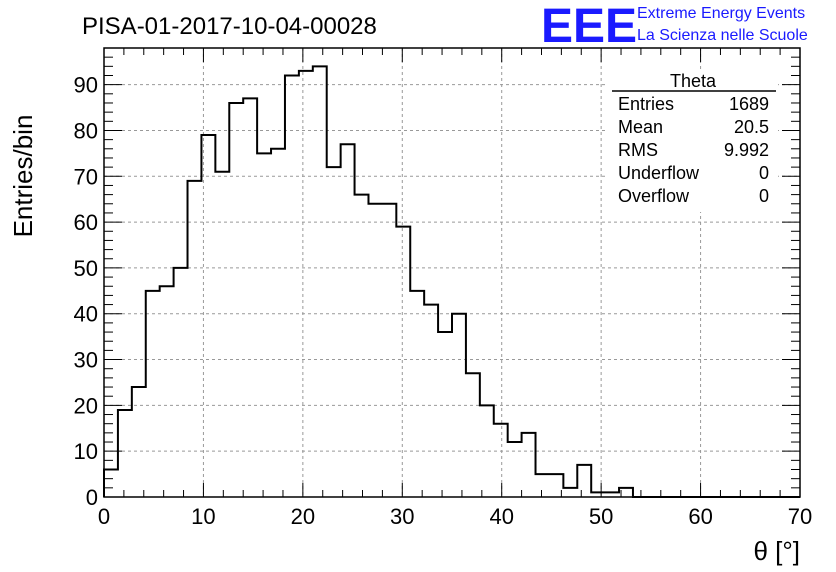 Image resolution: width=836 pixels, height=572 pixels. What do you see at coordinates (86, 360) in the screenshot?
I see `y-tick-label: 30` at bounding box center [86, 360].